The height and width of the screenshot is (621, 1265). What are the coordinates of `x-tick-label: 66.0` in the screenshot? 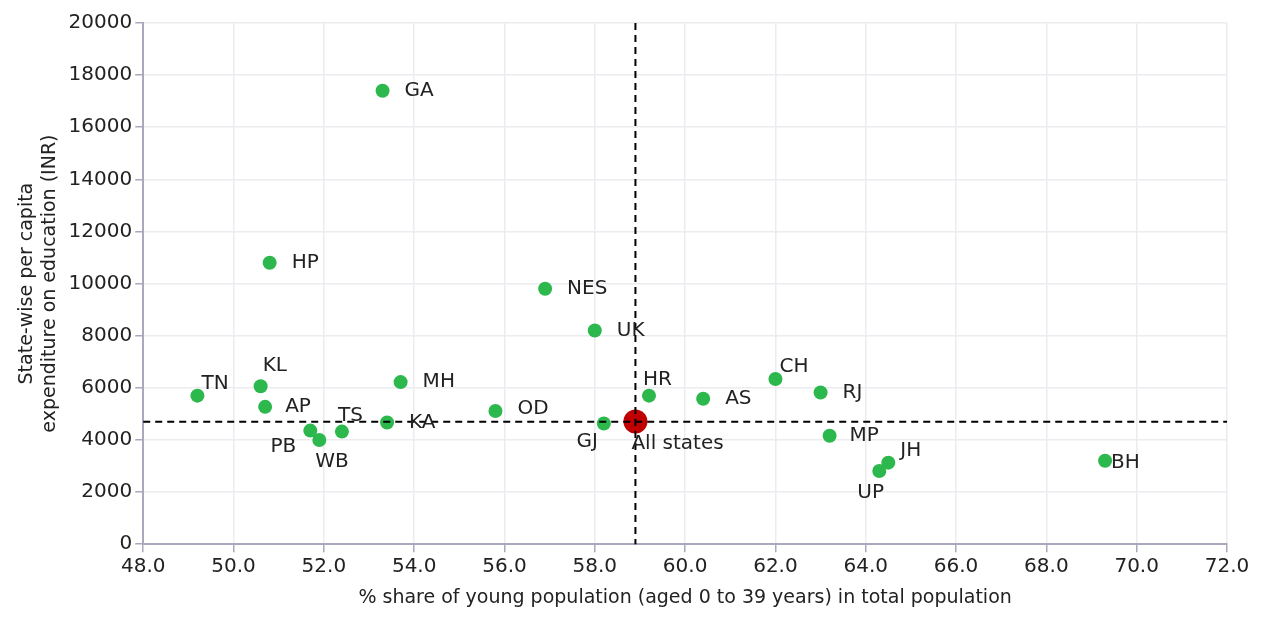 It's located at (956, 565).